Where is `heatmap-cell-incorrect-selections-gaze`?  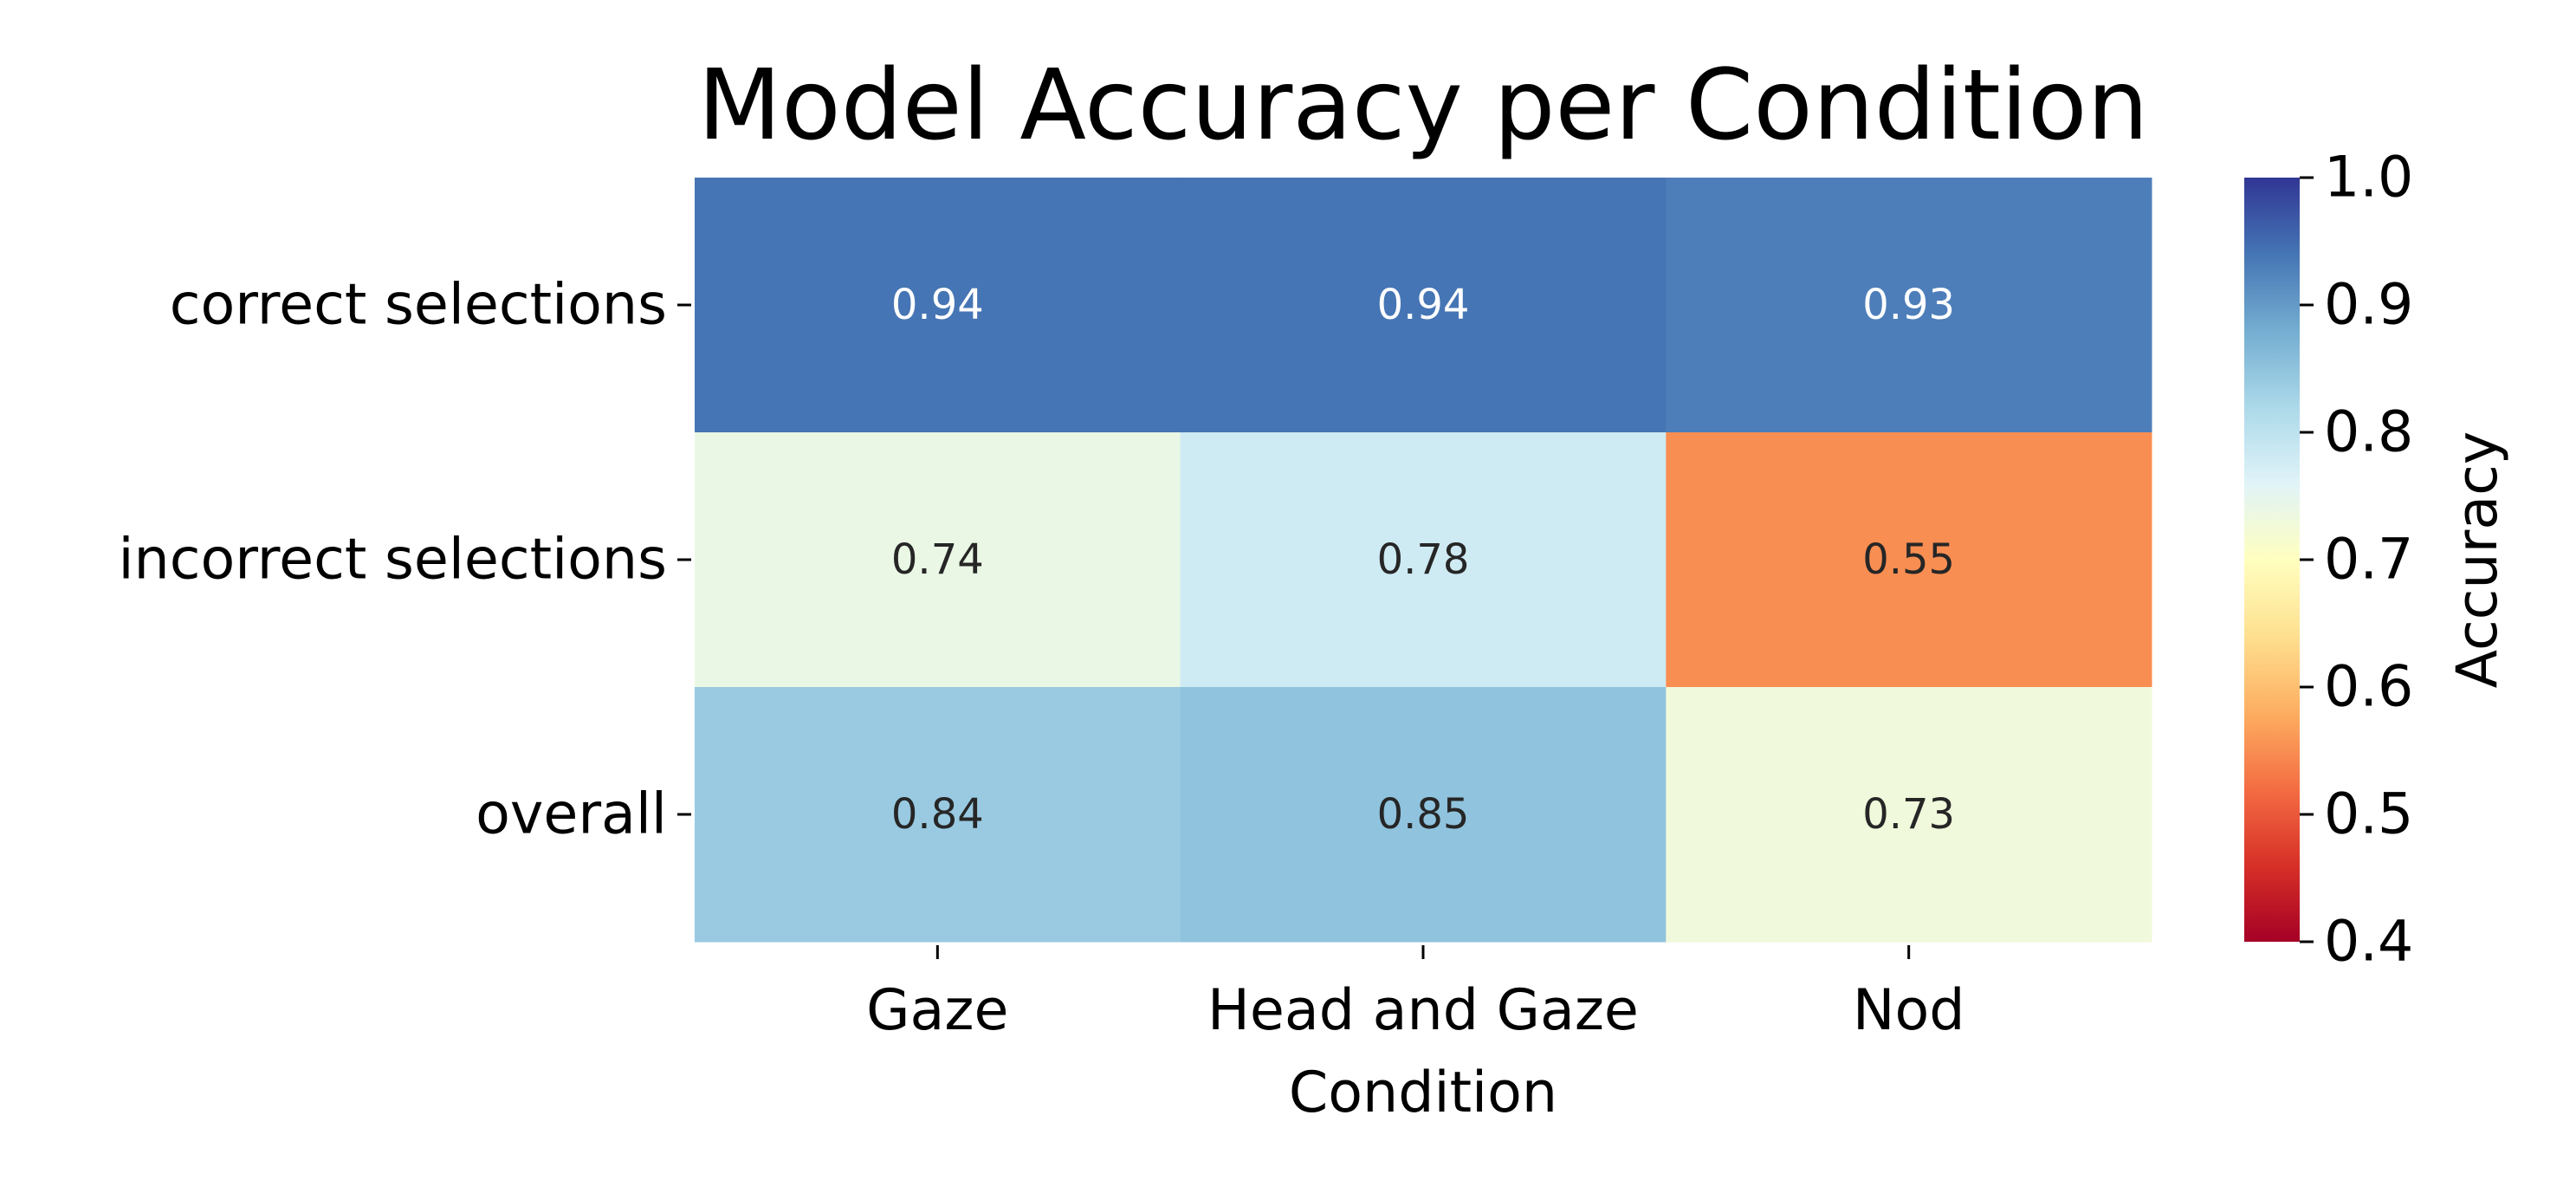 heatmap-cell-incorrect-selections-gaze is located at coordinates (938, 560).